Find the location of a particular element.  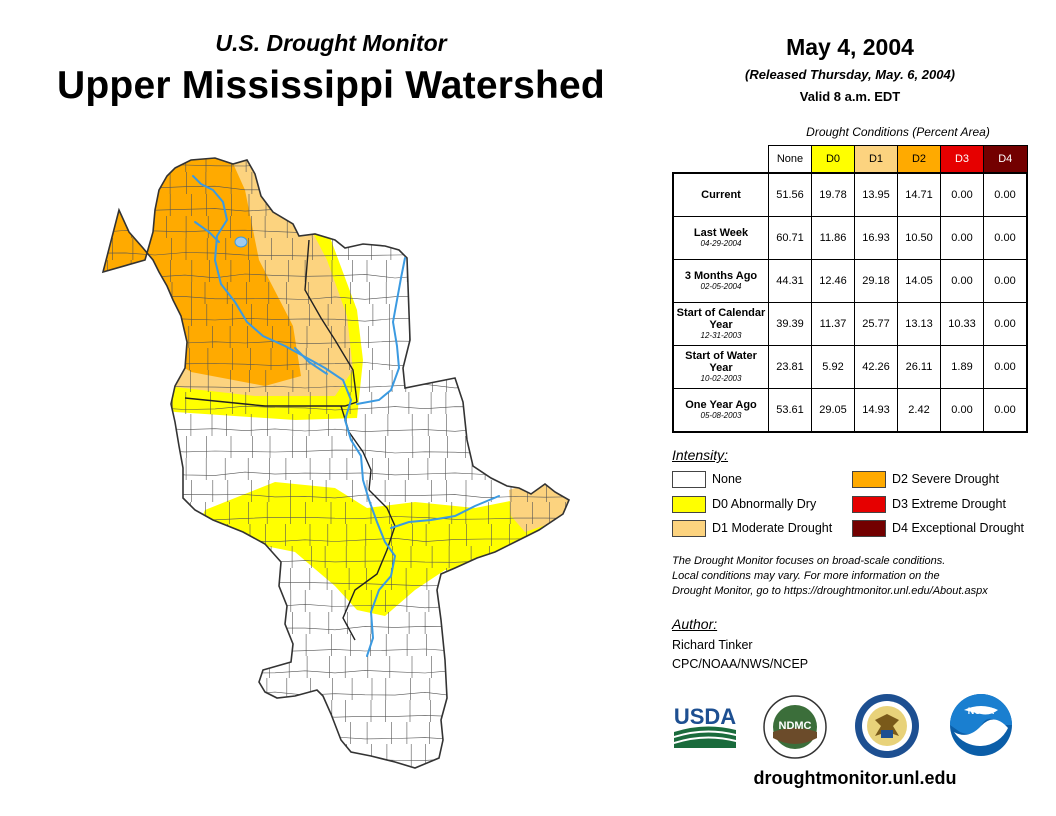

website-link: droughtmonitor.unl.edu is located at coordinates (855, 778).